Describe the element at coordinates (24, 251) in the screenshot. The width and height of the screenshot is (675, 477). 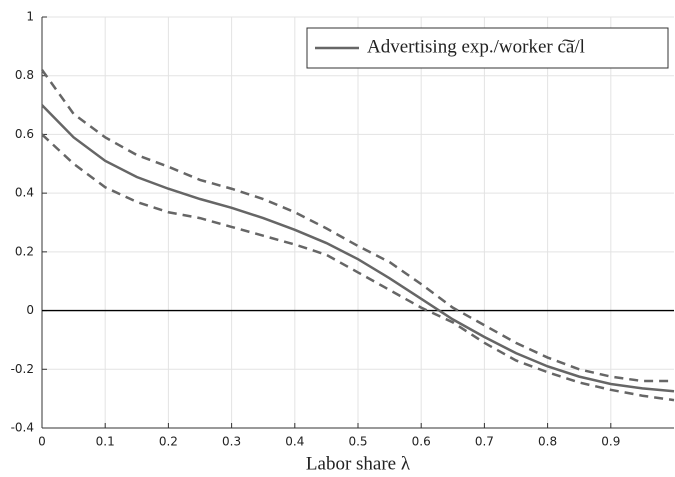
I see `y-tick-label: 0.2` at that location.